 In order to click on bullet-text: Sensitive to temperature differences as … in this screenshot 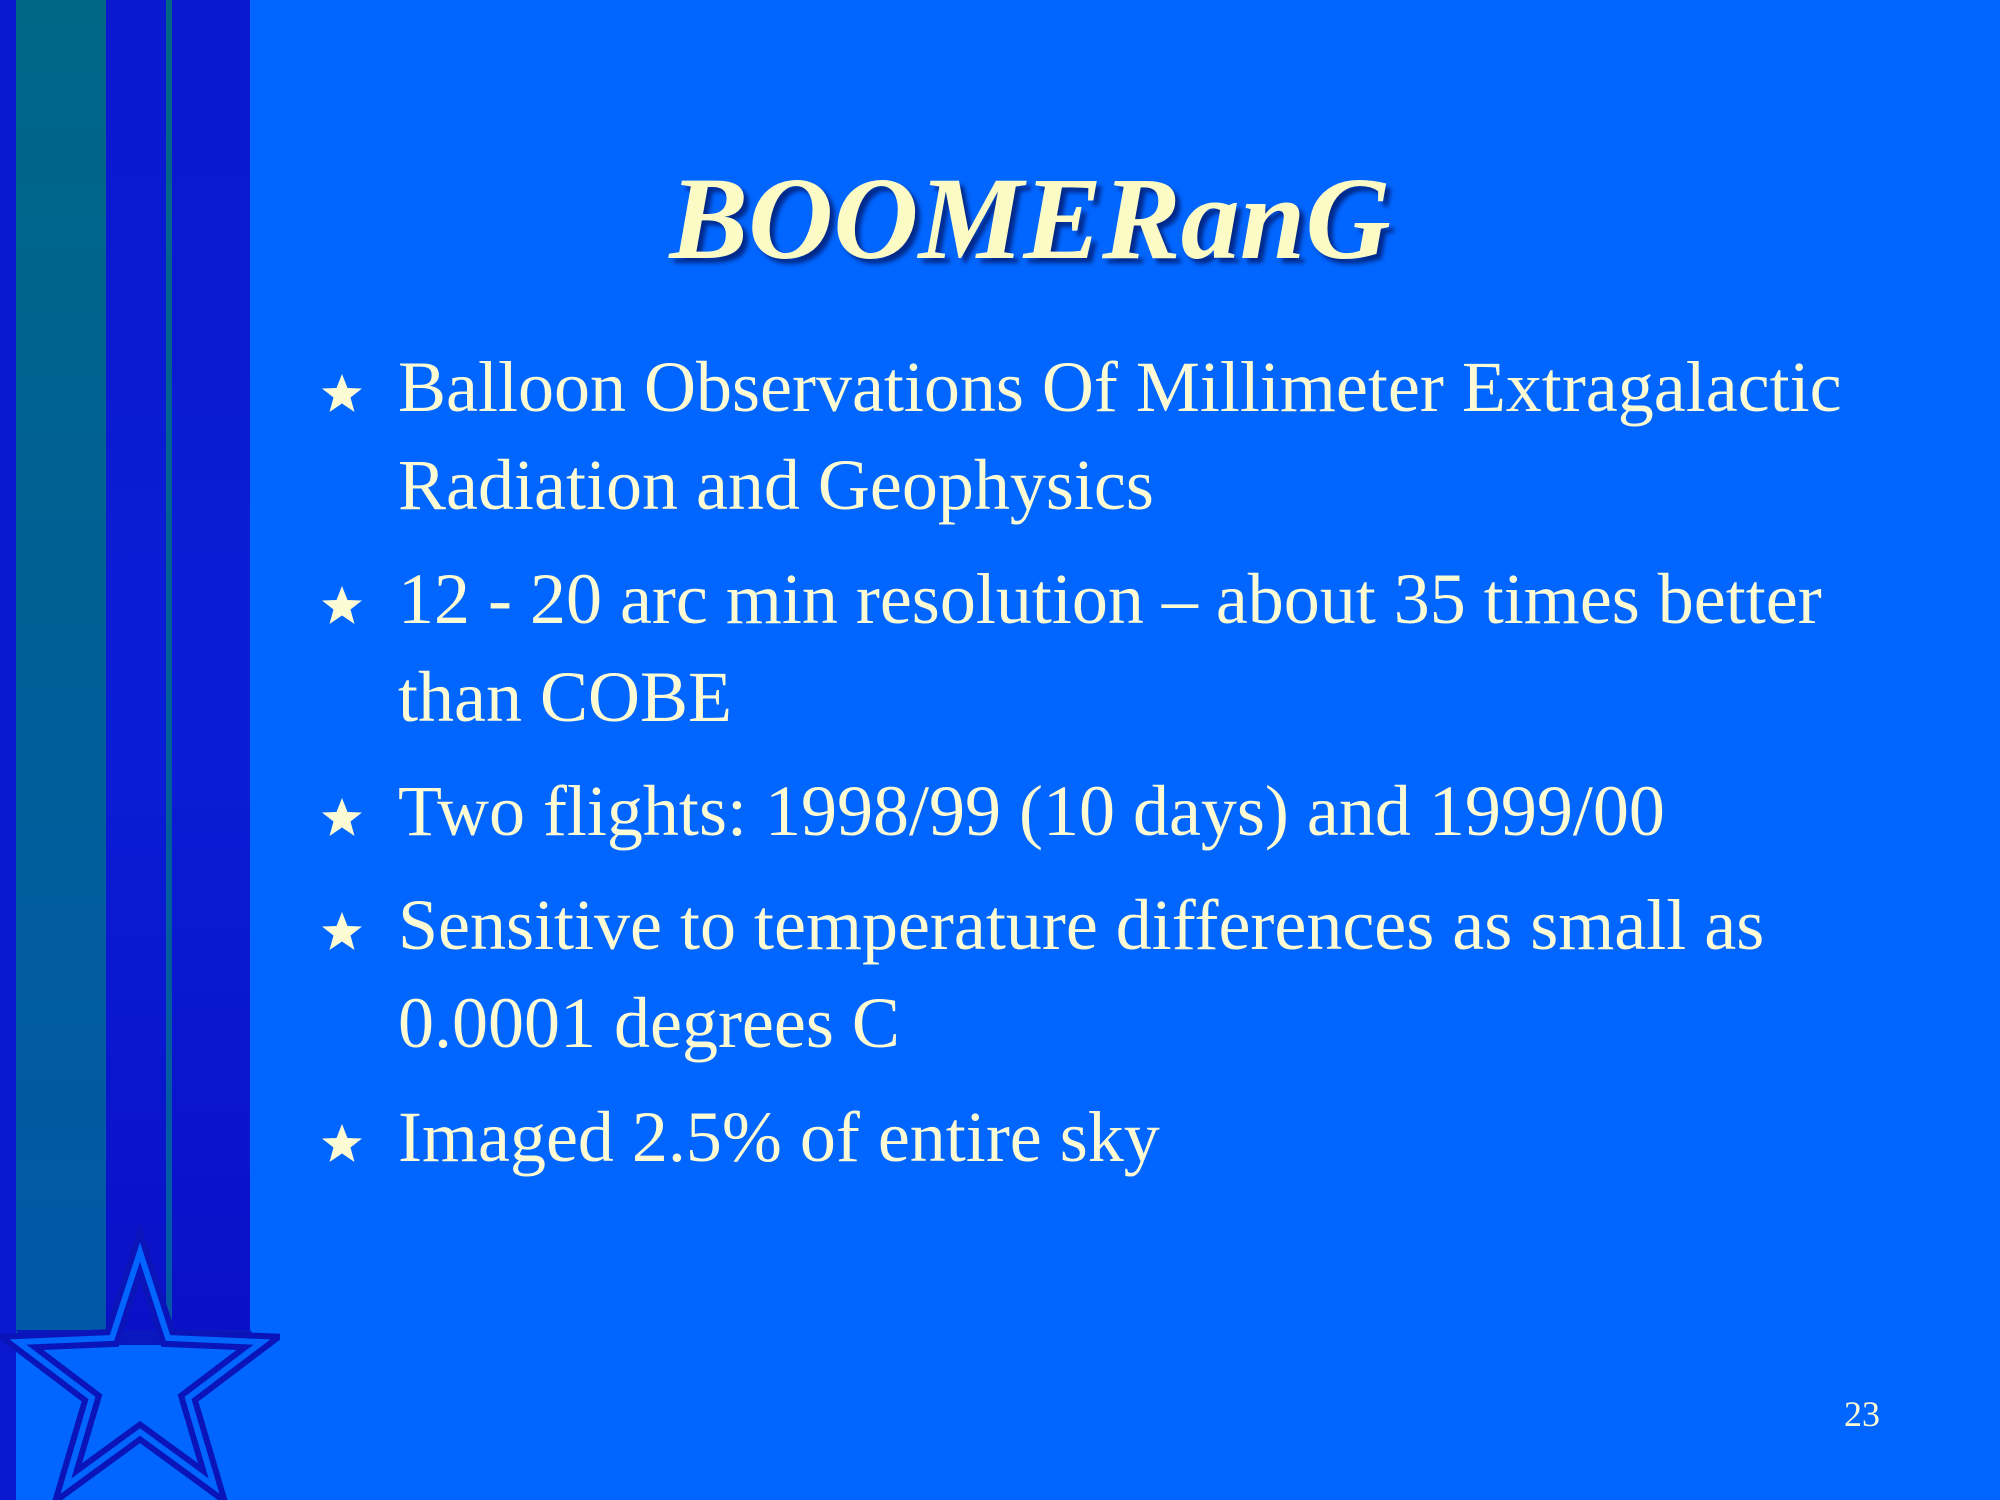, I will do `click(1081, 974)`.